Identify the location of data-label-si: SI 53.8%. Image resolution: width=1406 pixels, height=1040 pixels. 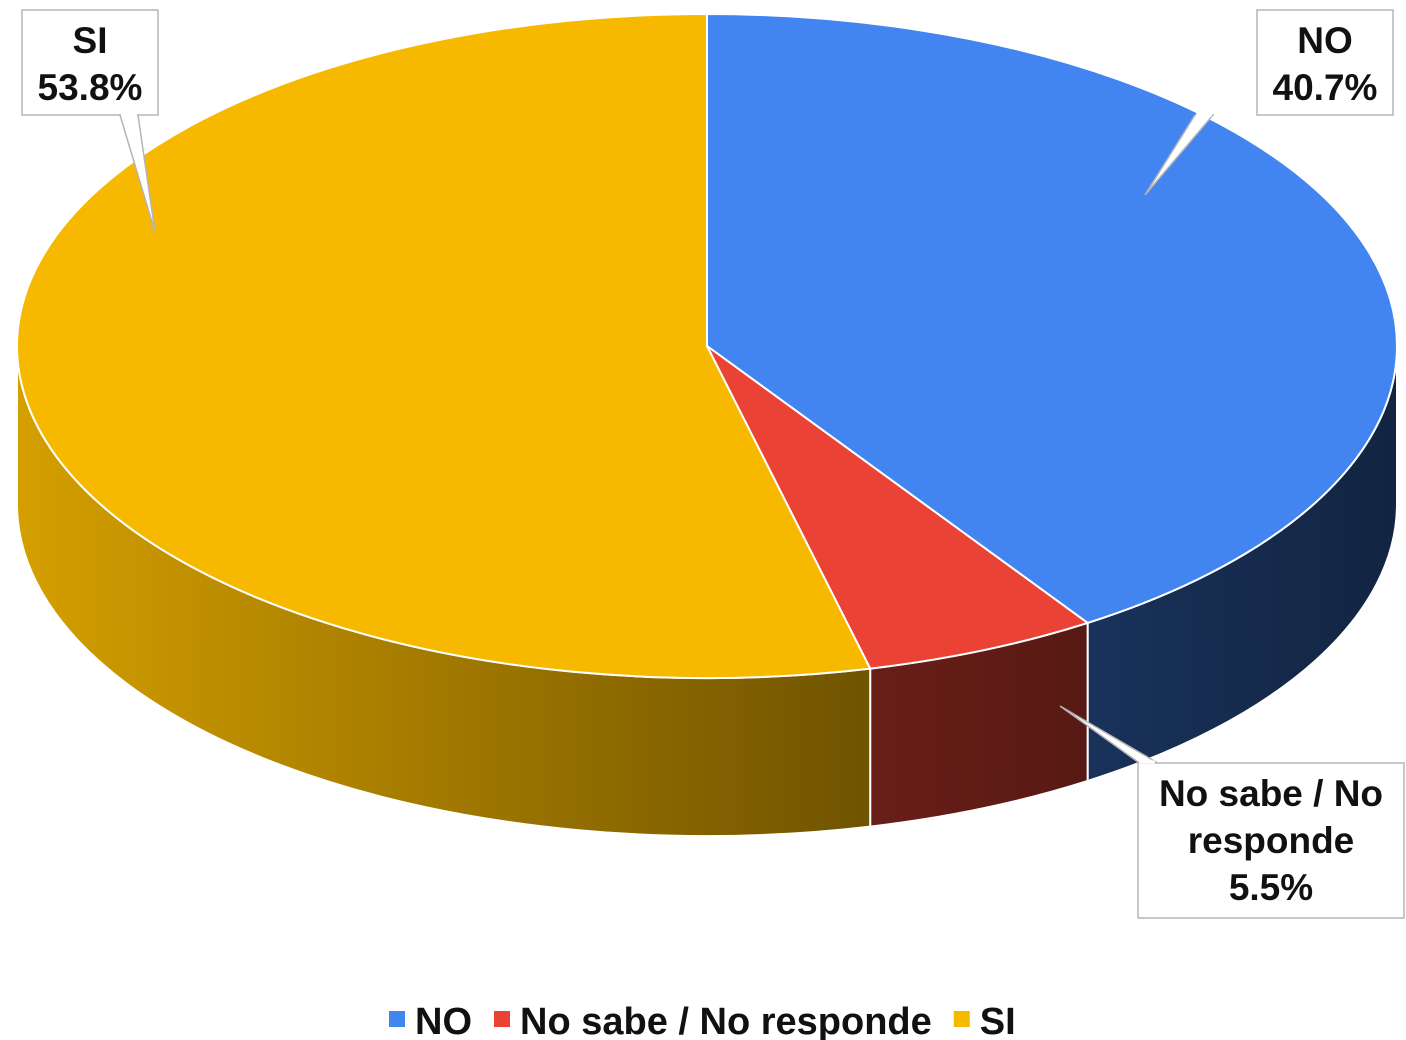
(90, 121).